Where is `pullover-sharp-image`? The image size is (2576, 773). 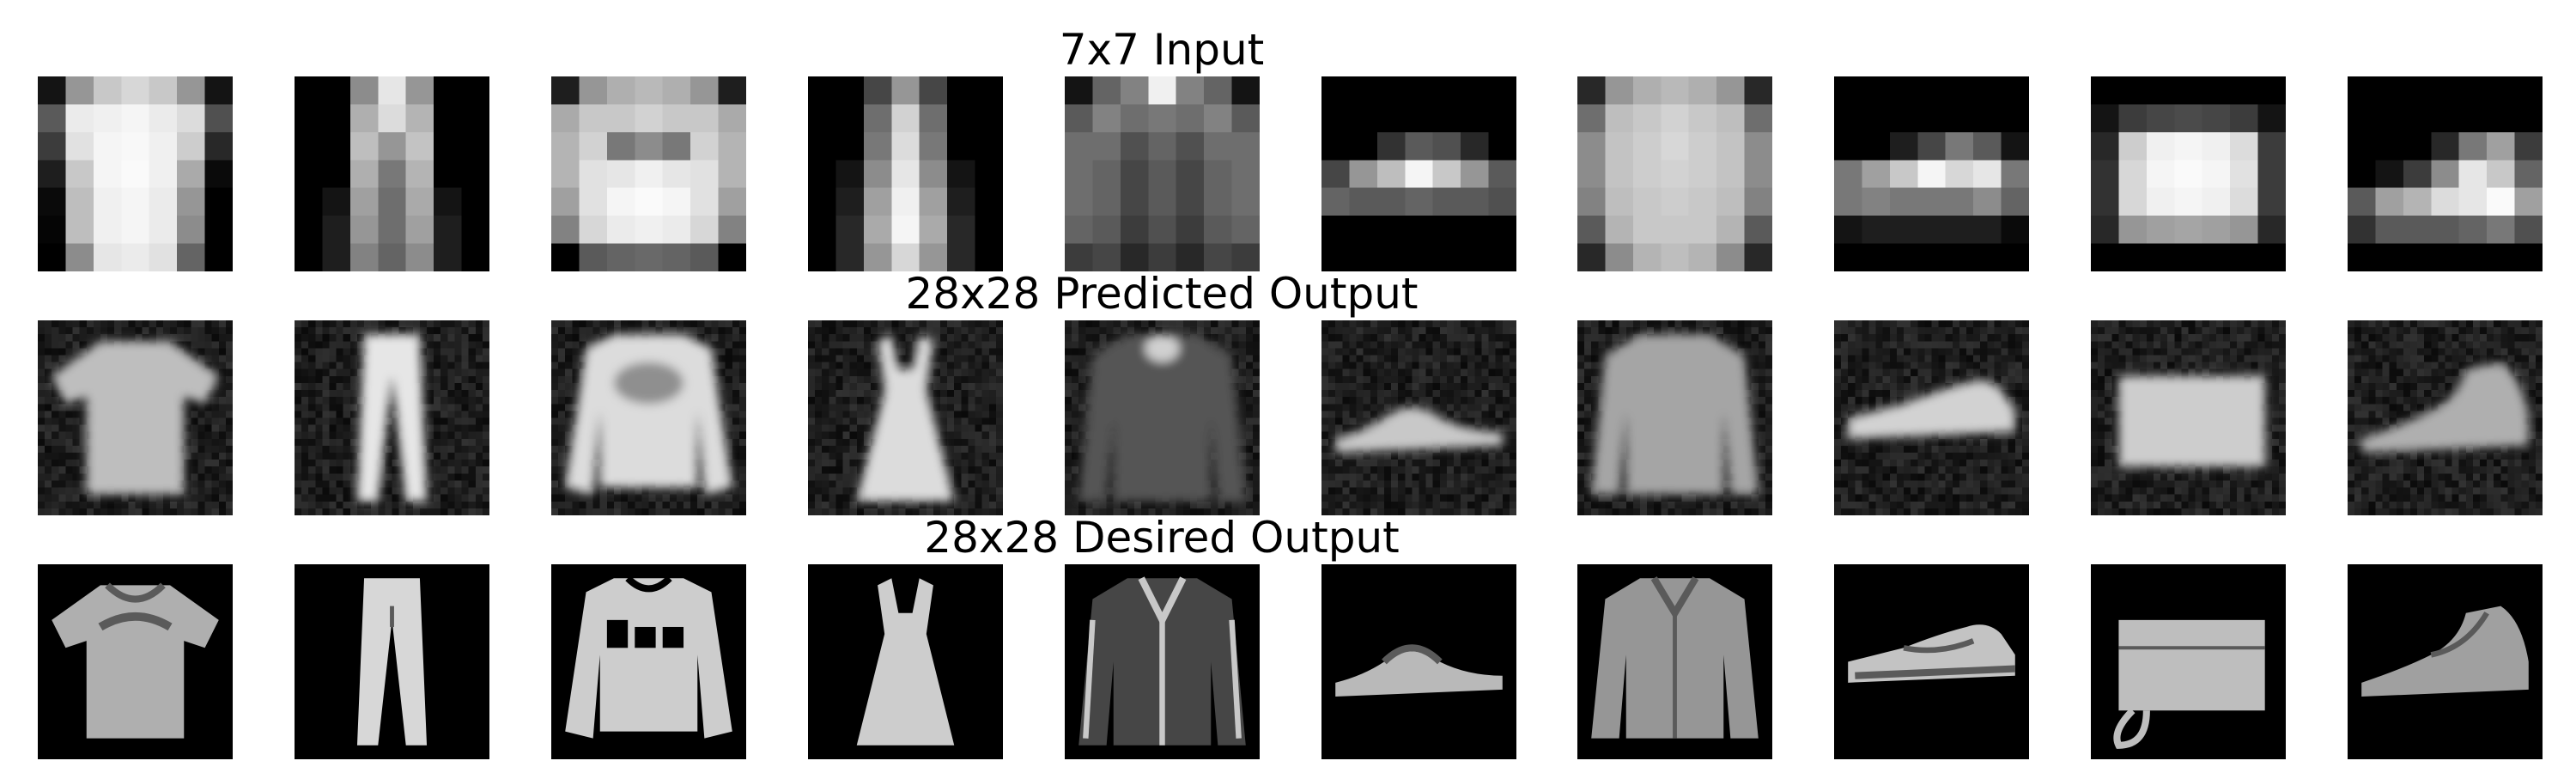 pullover-sharp-image is located at coordinates (649, 661).